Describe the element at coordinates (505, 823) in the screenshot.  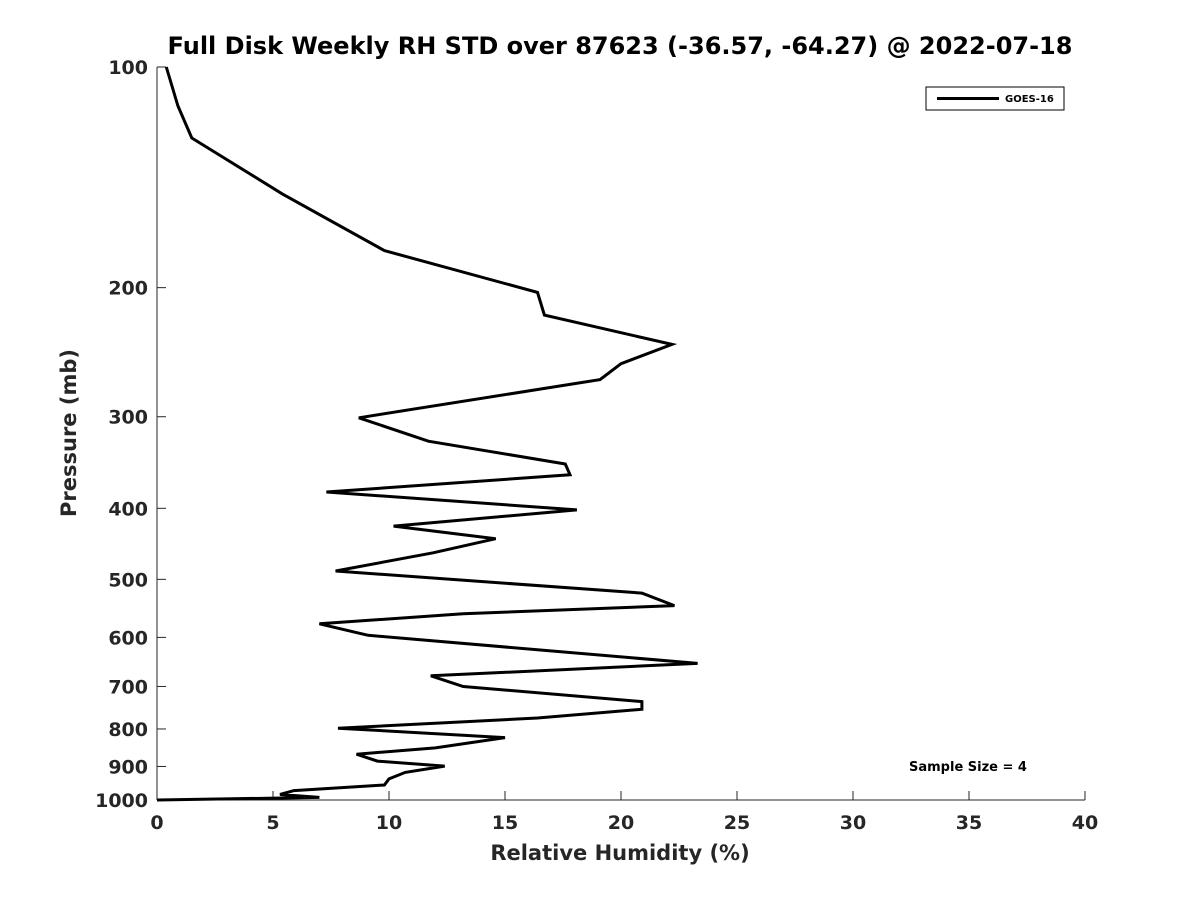
I see `x-tick-label: 15` at that location.